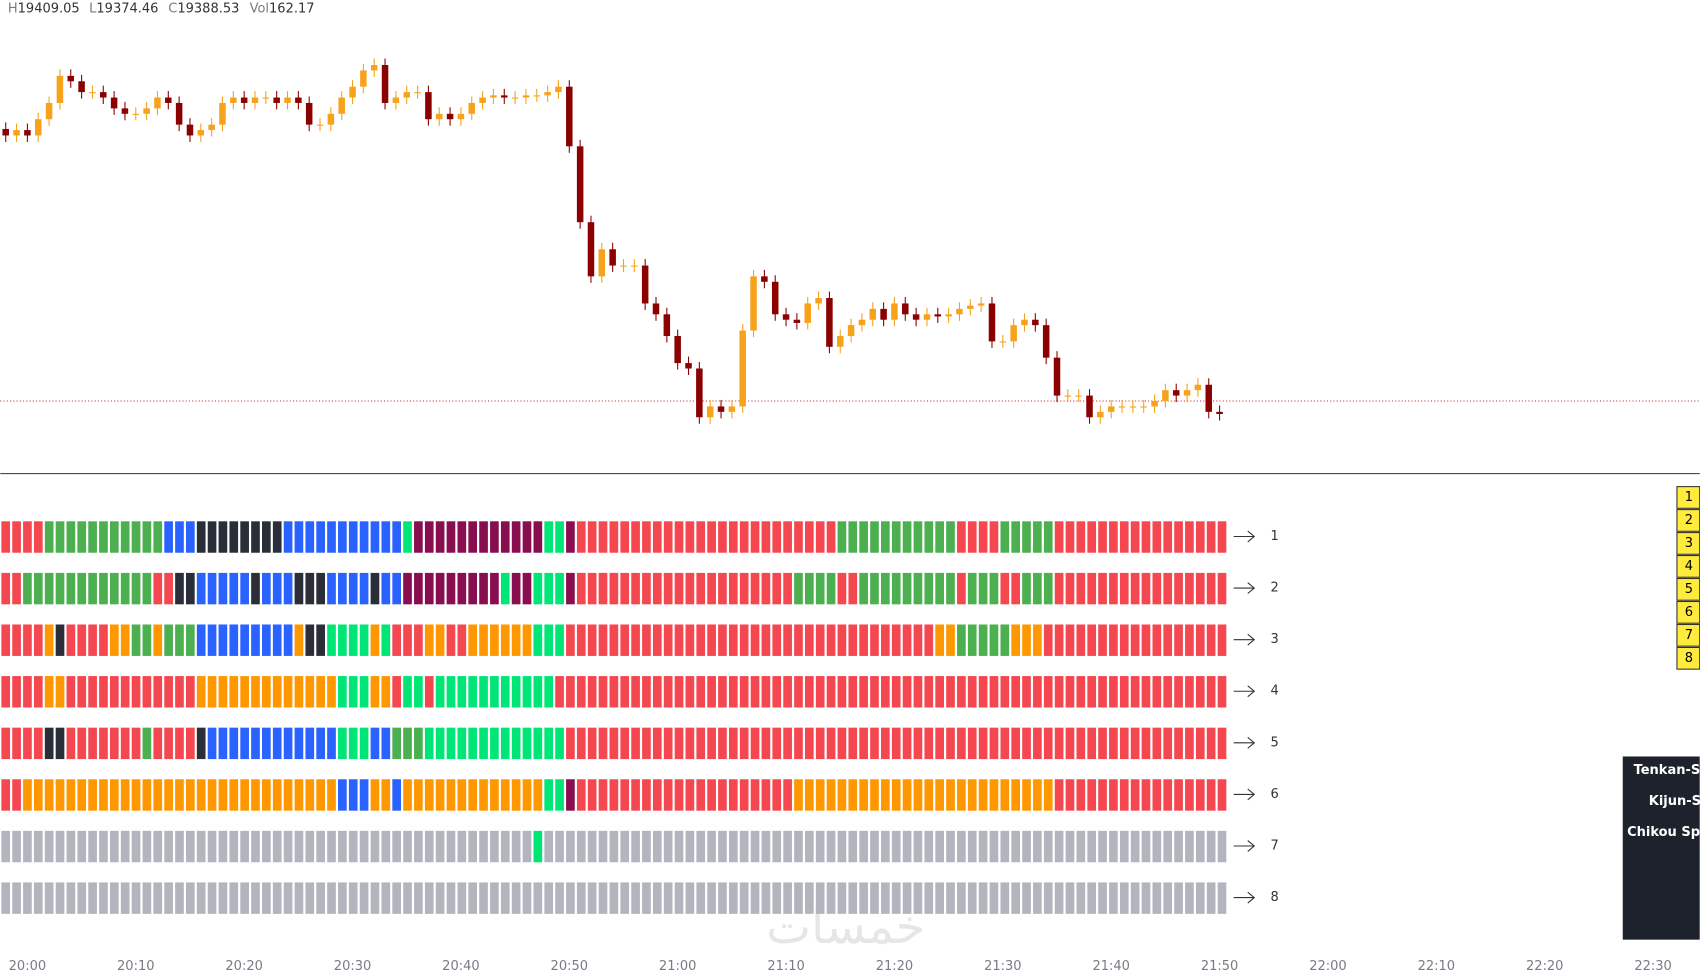 This screenshot has width=1700, height=970. I want to click on x-tick-label: 21:00, so click(677, 964).